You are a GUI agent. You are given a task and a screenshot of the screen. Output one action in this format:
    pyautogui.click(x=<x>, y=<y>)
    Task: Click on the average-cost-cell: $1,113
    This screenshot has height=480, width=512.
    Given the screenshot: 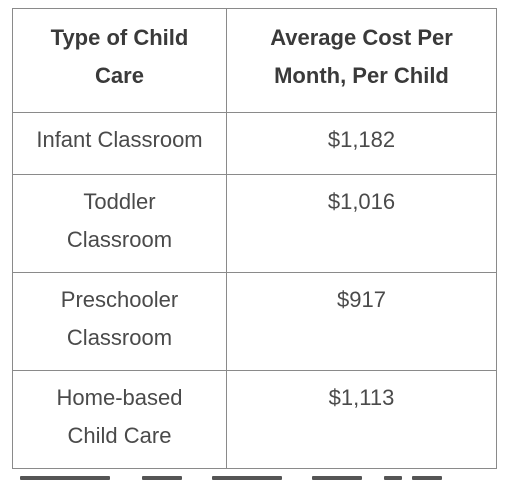 What is the action you would take?
    pyautogui.click(x=361, y=419)
    